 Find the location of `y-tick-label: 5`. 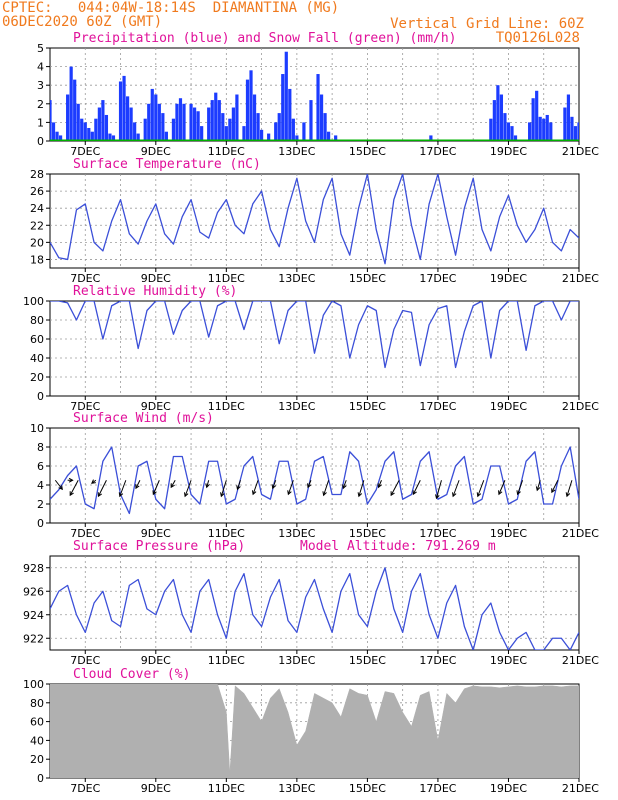

y-tick-label: 5 is located at coordinates (40, 48).